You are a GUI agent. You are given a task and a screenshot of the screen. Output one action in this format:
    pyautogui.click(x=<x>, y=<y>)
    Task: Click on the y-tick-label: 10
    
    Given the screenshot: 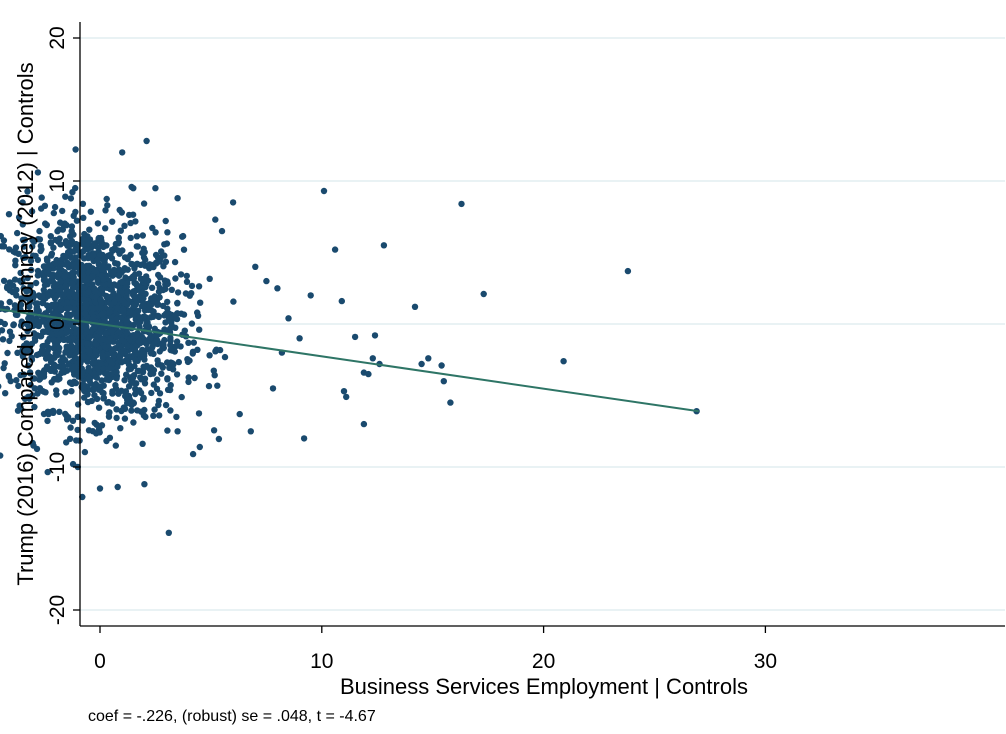 What is the action you would take?
    pyautogui.click(x=57, y=180)
    